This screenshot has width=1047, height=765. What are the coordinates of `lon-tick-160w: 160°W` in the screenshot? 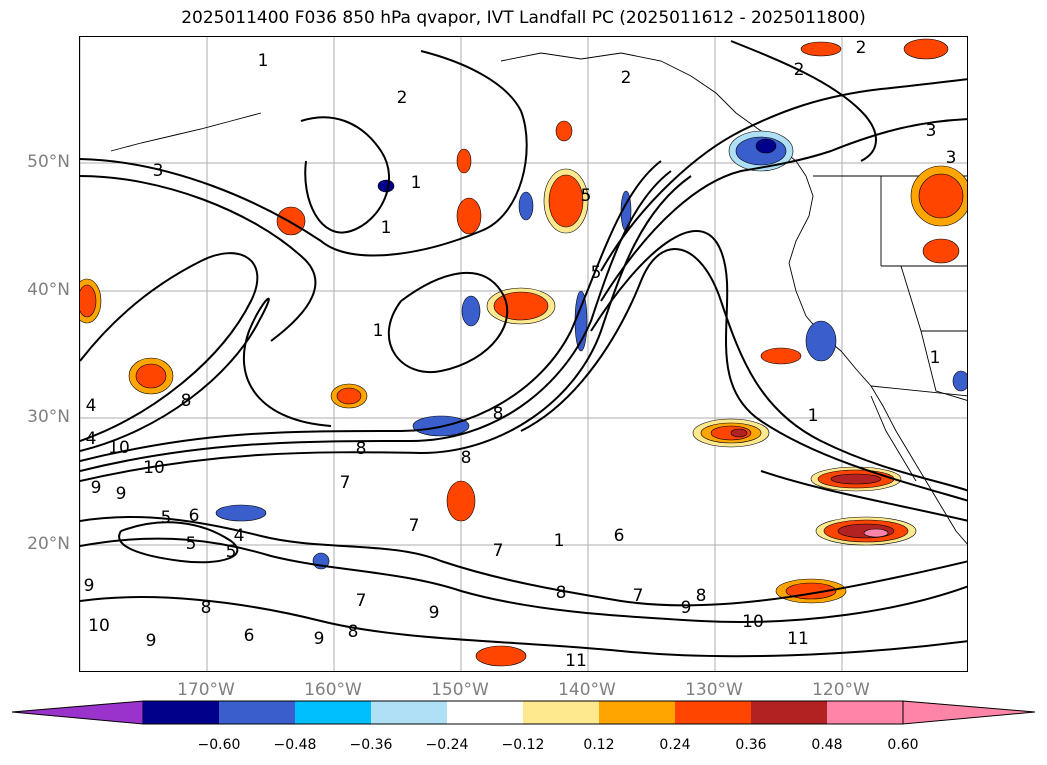 It's located at (333, 690).